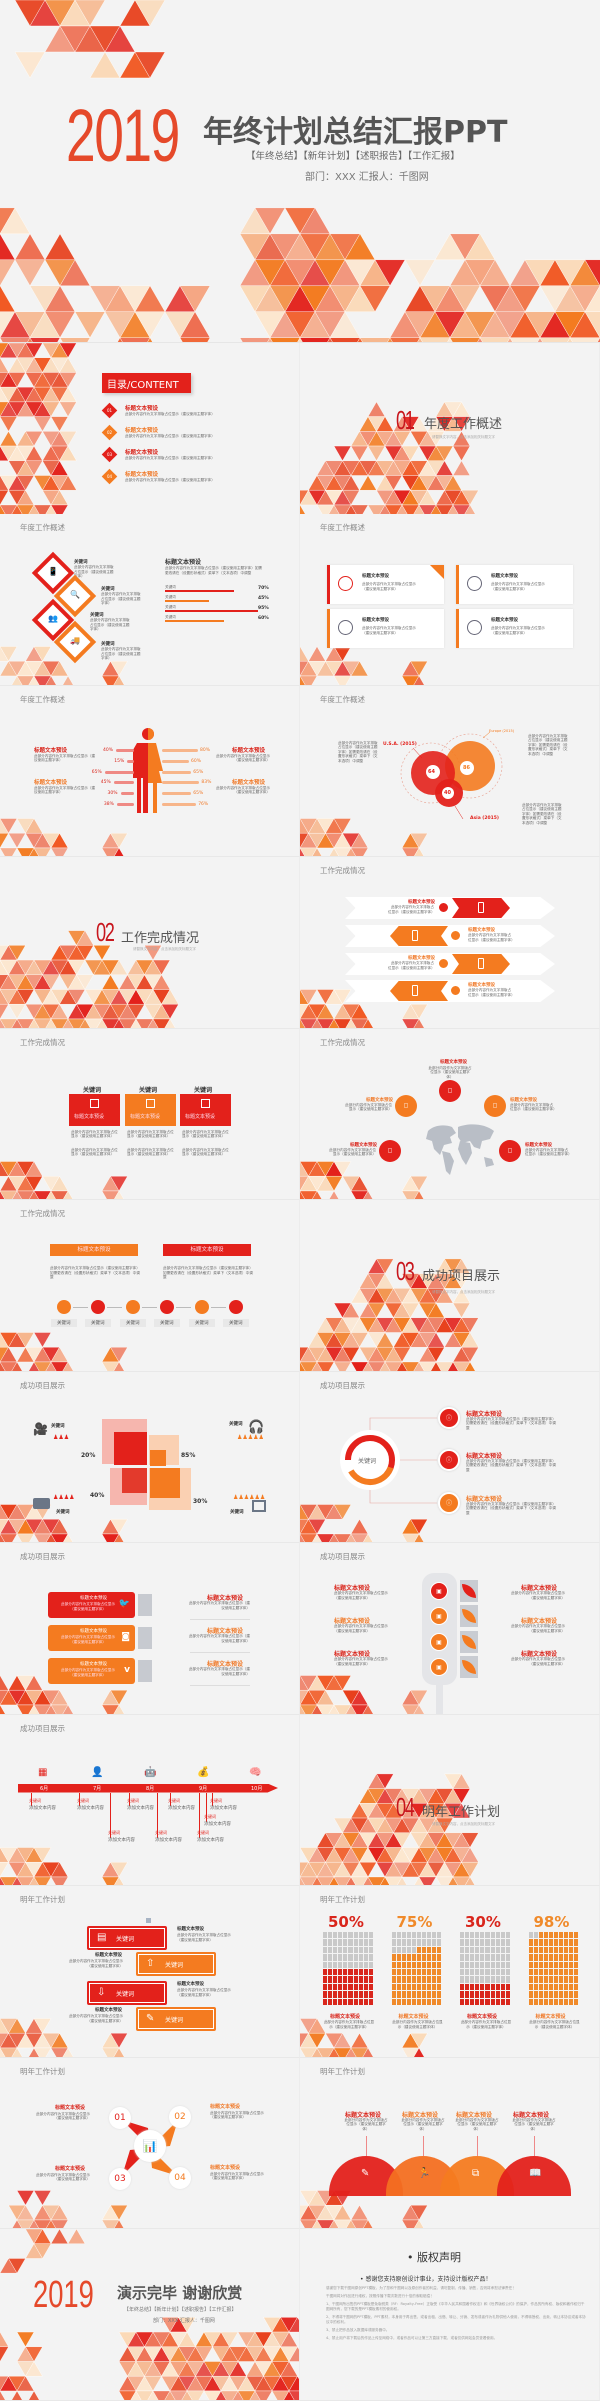 The height and width of the screenshot is (2401, 600). Describe the element at coordinates (41, 1503) in the screenshot. I see `radio-icon` at that location.